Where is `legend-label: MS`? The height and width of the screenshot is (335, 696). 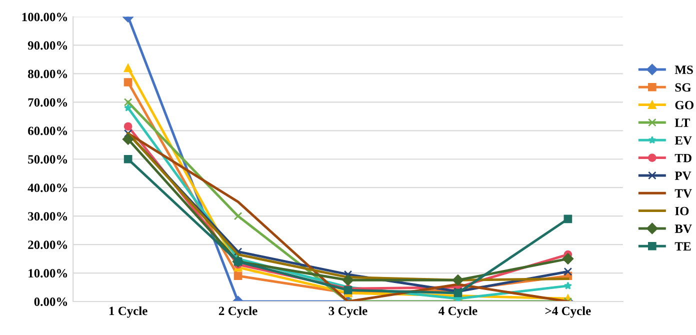
legend-label: MS is located at coordinates (683, 70).